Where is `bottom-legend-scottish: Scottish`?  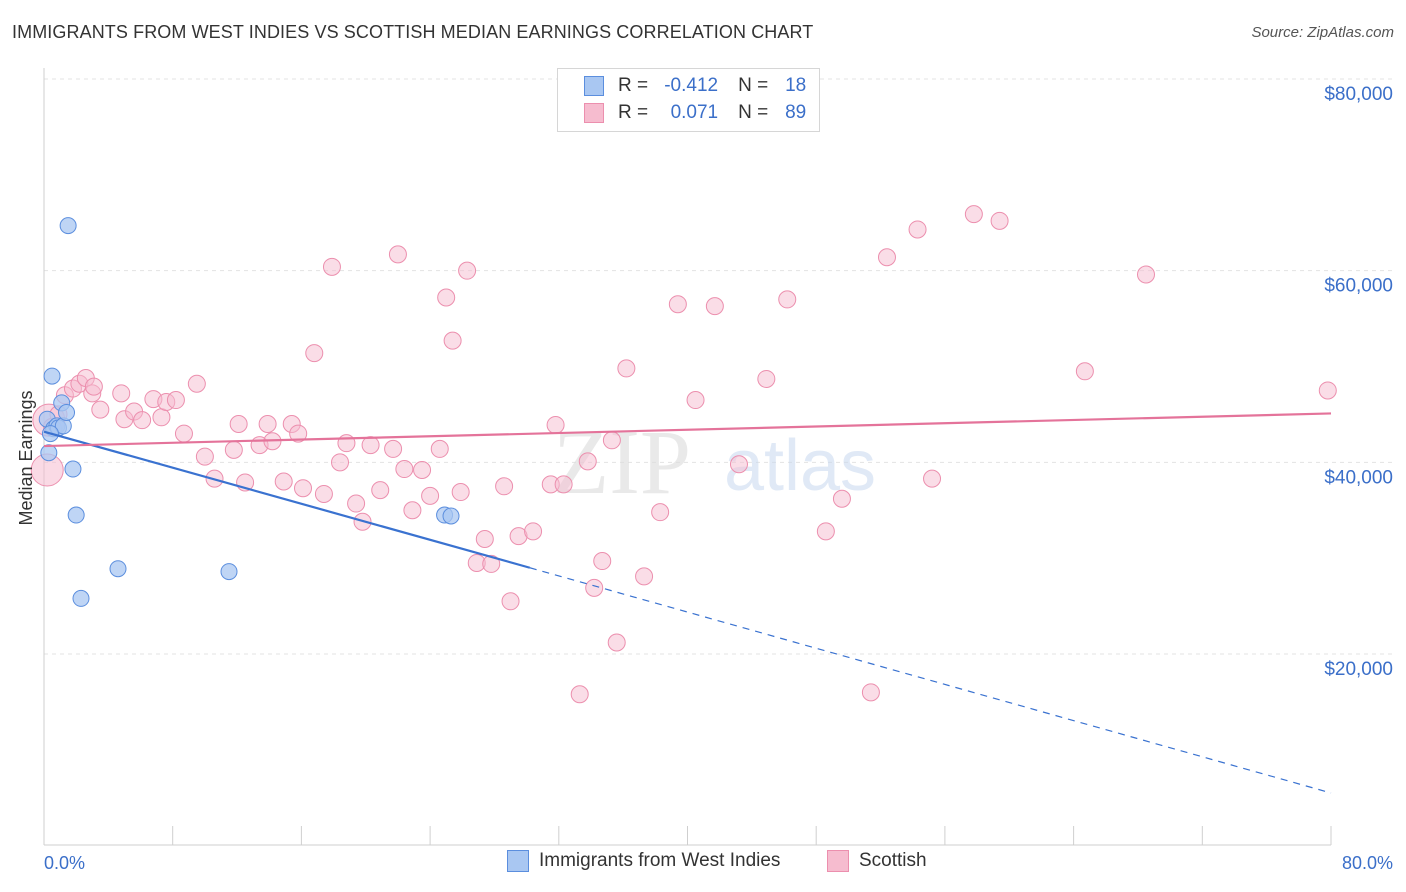 bottom-legend-scottish: Scottish is located at coordinates (877, 861).